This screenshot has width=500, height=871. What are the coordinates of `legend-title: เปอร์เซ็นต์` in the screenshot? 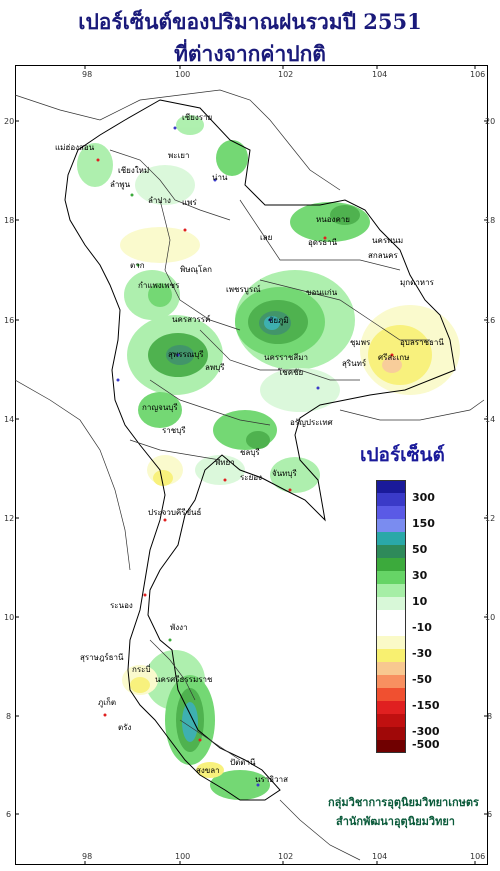 It's located at (402, 455).